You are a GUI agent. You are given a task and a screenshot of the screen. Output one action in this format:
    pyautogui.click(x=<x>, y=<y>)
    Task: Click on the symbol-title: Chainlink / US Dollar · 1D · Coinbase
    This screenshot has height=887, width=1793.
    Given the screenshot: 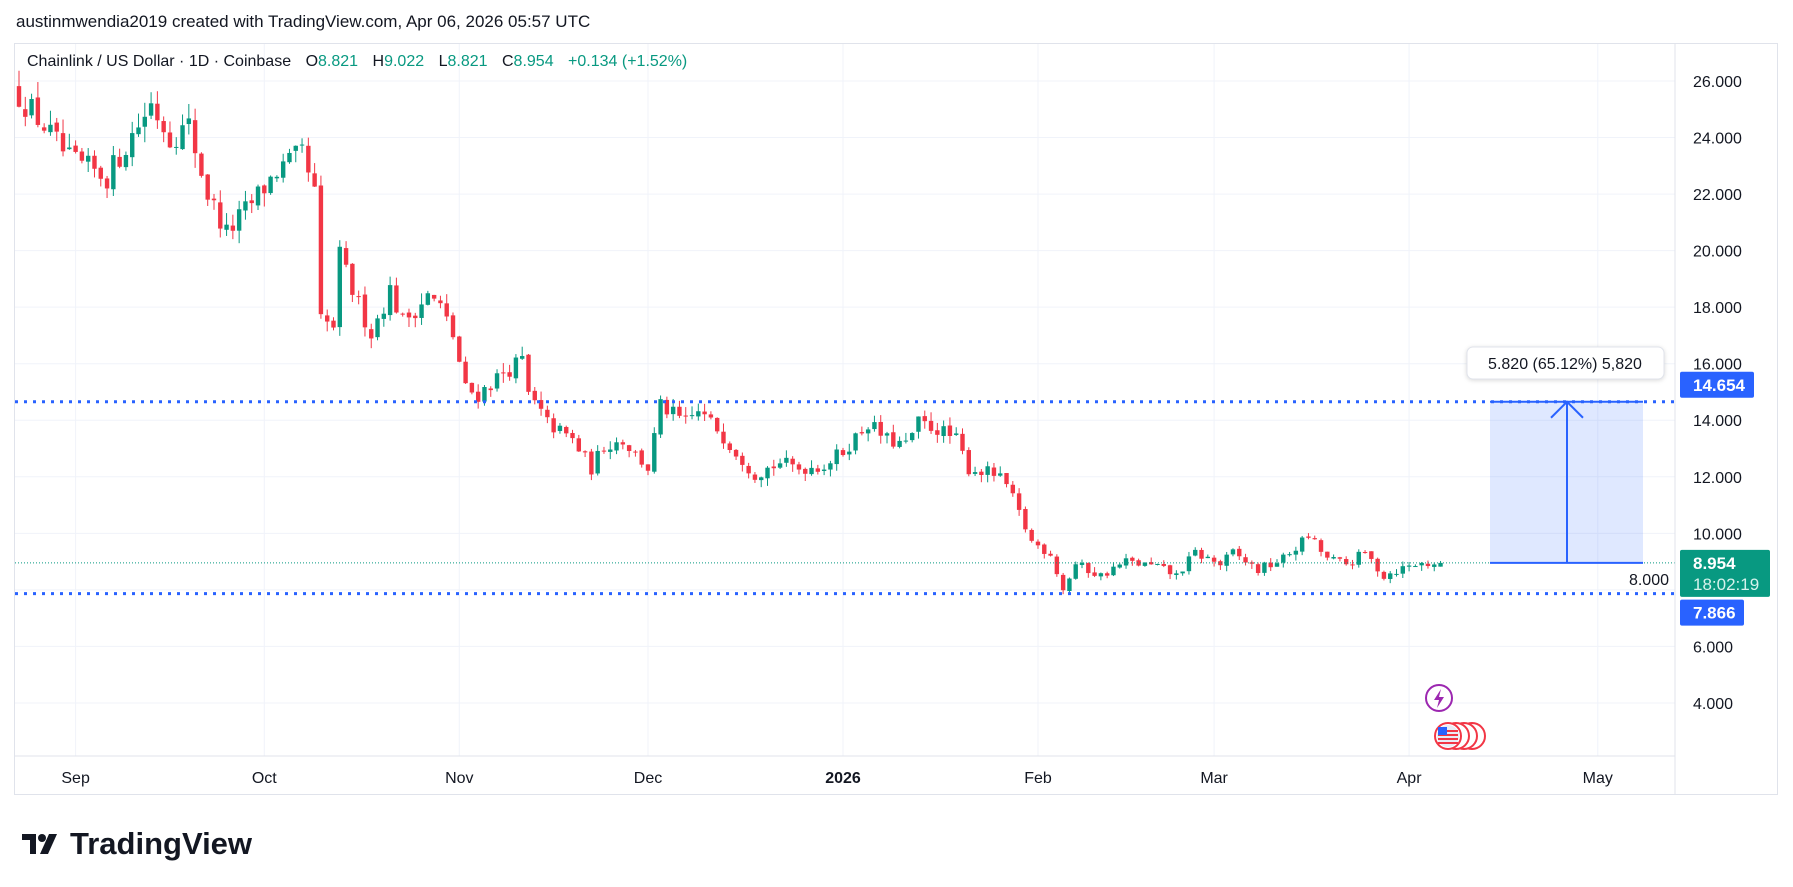 What is the action you would take?
    pyautogui.click(x=159, y=61)
    